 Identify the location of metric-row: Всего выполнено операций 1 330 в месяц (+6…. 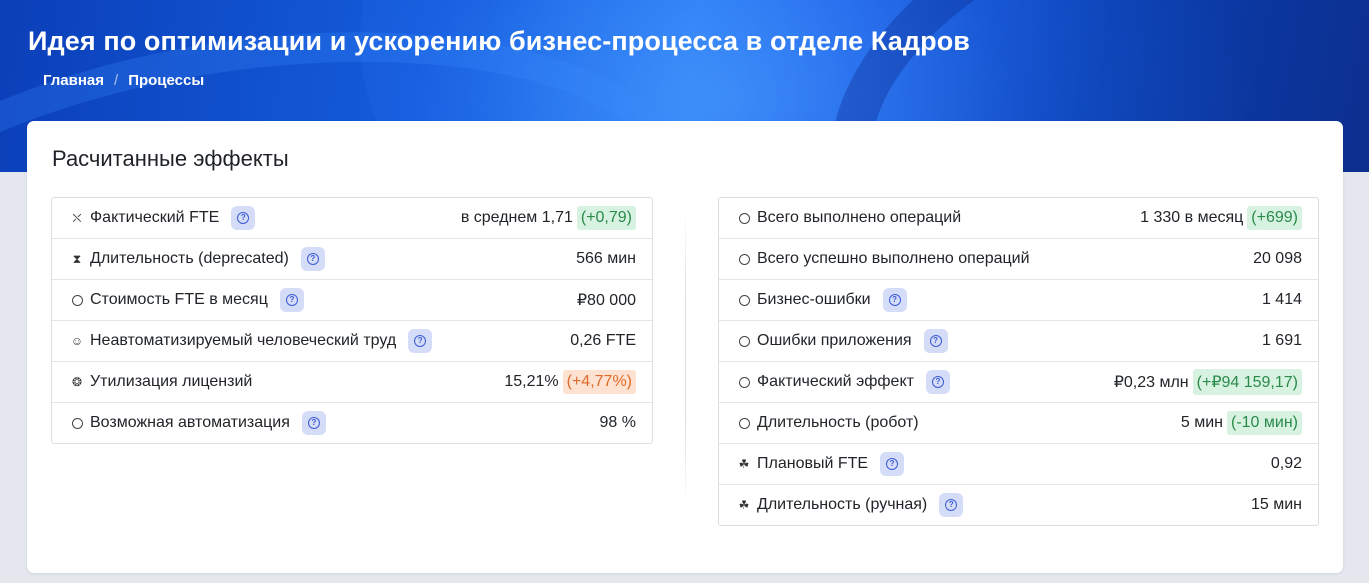
(1018, 218).